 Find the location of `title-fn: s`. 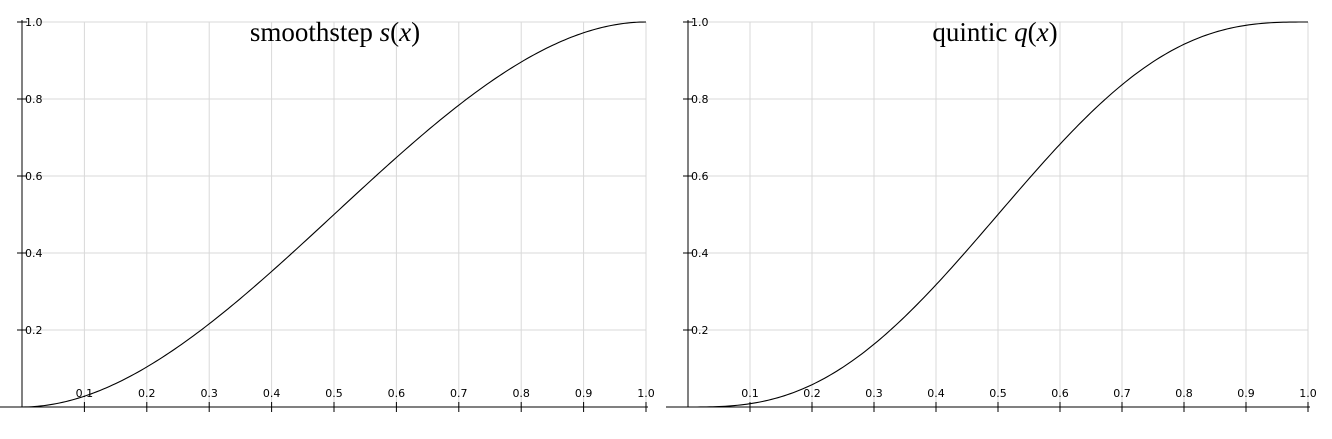

title-fn: s is located at coordinates (385, 32).